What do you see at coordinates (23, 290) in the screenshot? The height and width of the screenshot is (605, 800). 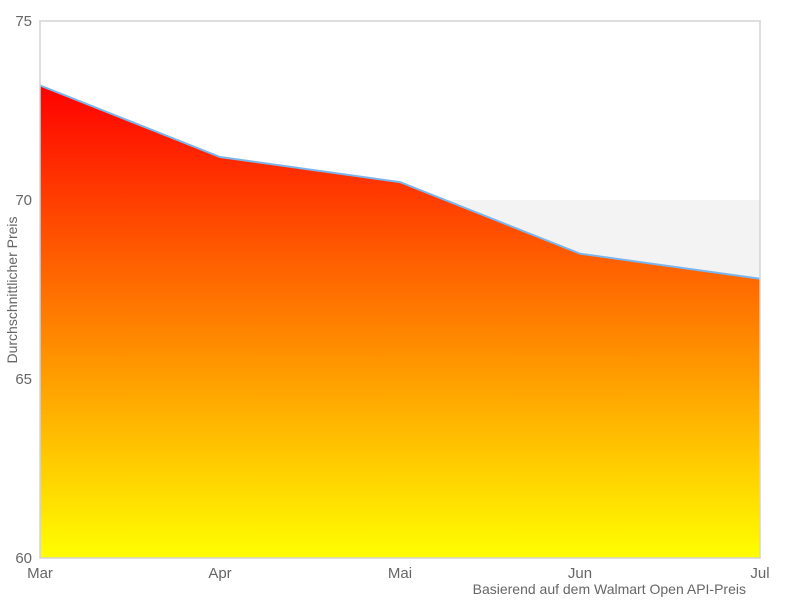 I see `y-axis-tick-labels: 60 65 70 75` at bounding box center [23, 290].